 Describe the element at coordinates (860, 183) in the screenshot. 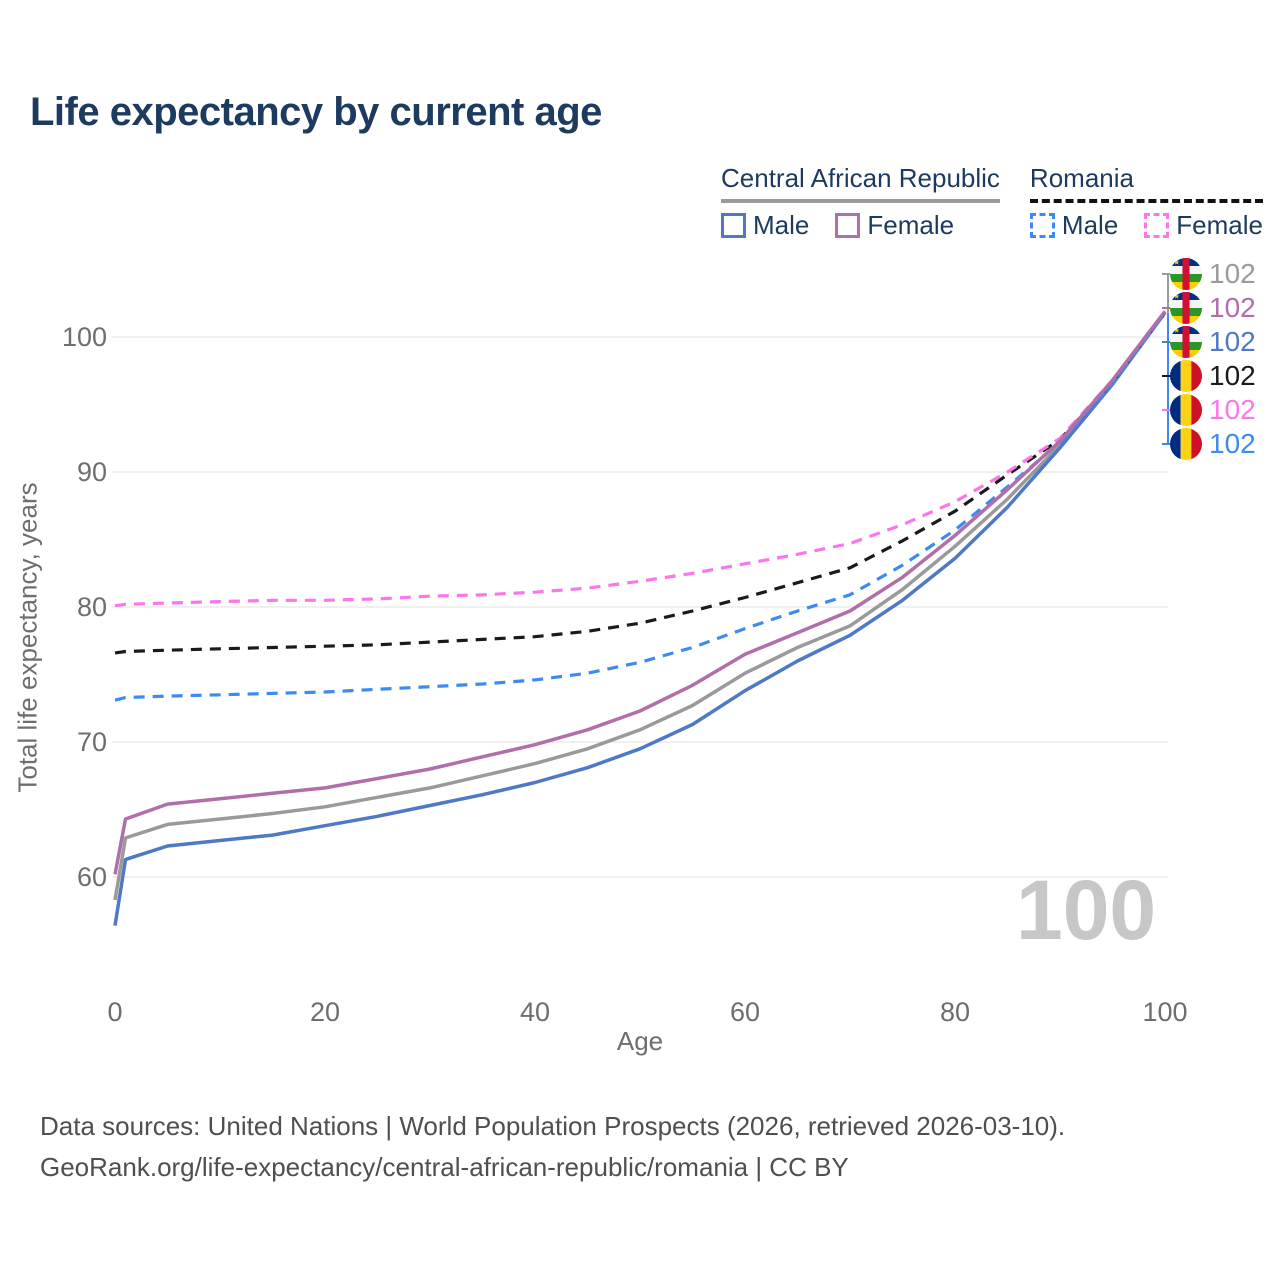

I see `legend-group-title: Central African Republic` at that location.